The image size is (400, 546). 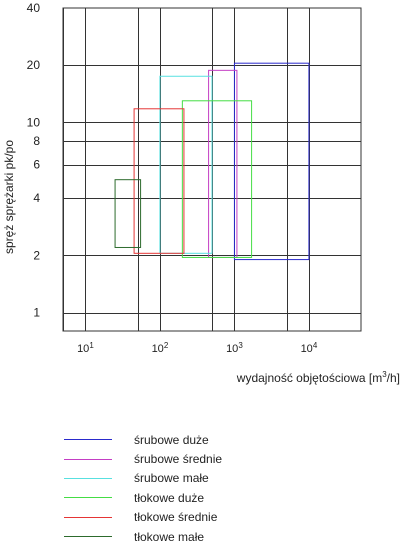 I want to click on legend-item: śrubowe średnie, so click(x=143, y=458).